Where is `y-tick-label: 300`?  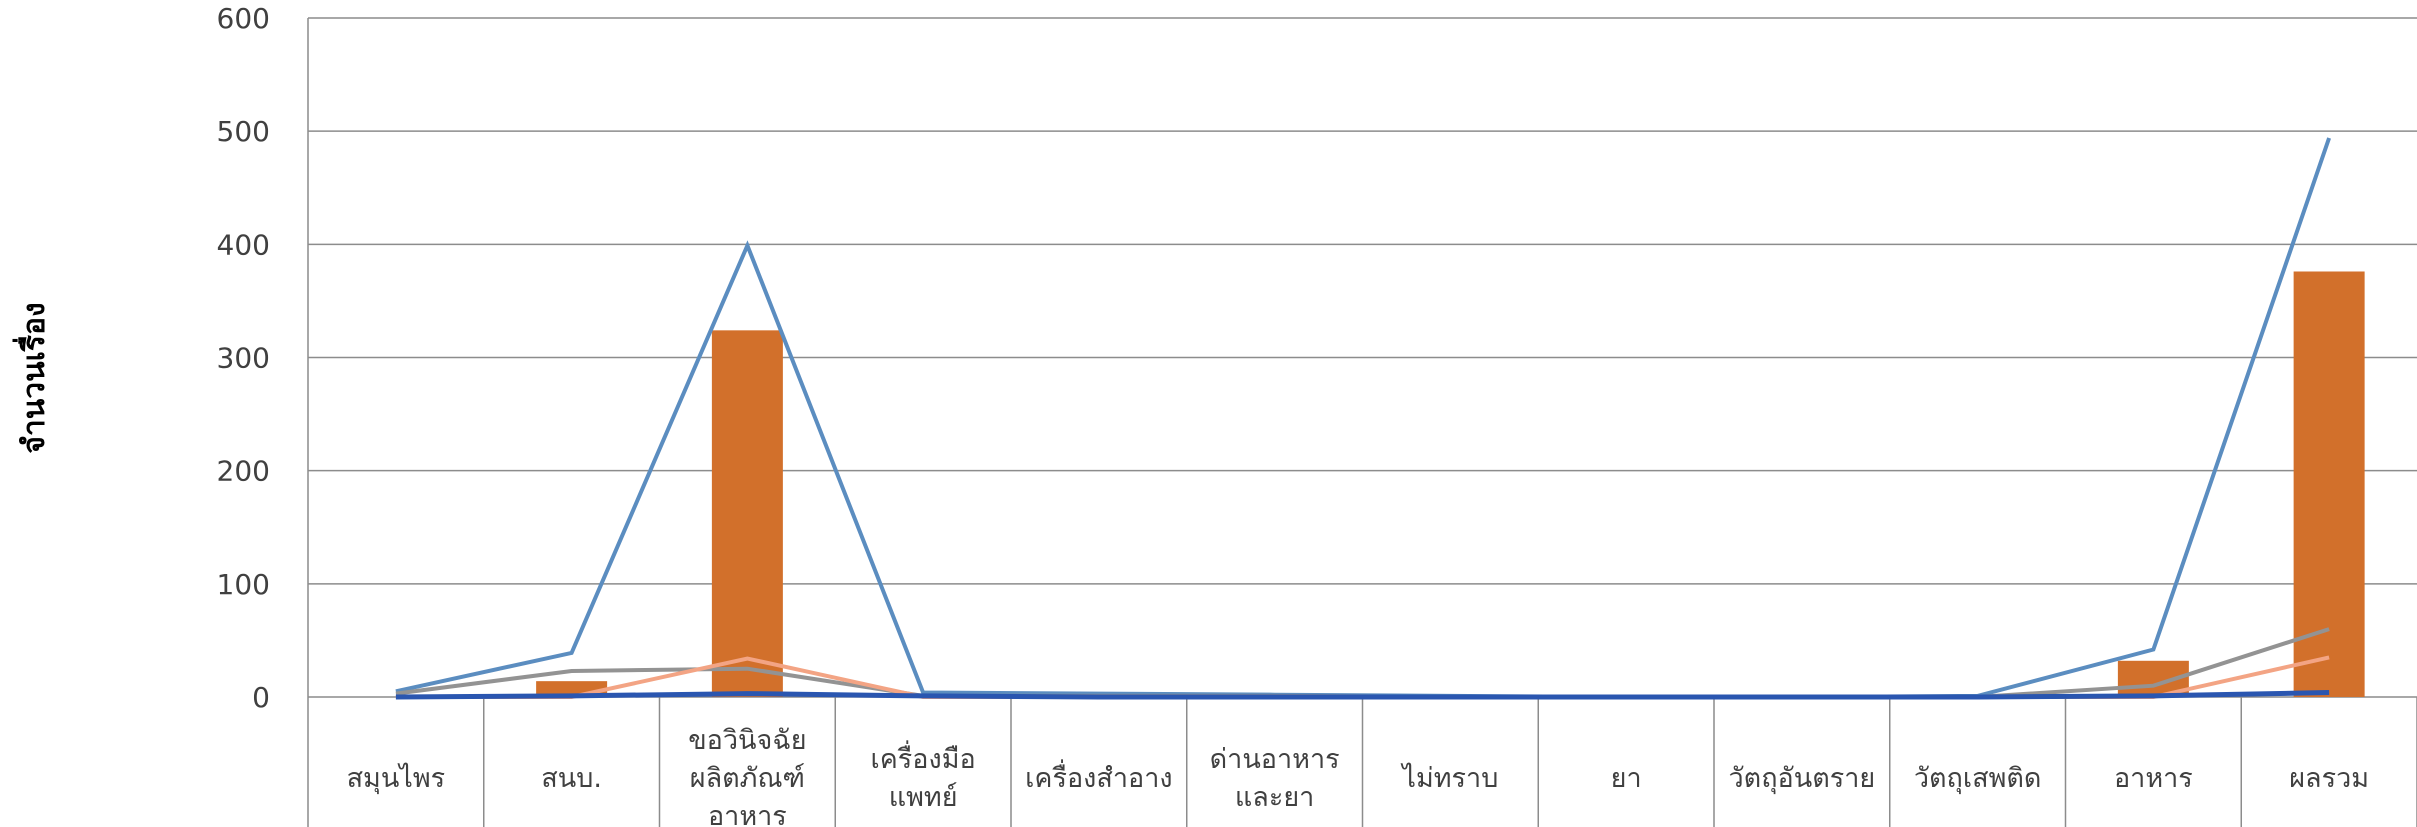 y-tick-label: 300 is located at coordinates (243, 358).